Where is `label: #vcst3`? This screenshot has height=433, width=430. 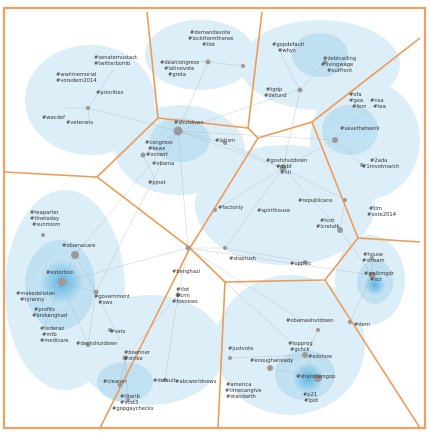
label: #vcst3 is located at coordinates (129, 403).